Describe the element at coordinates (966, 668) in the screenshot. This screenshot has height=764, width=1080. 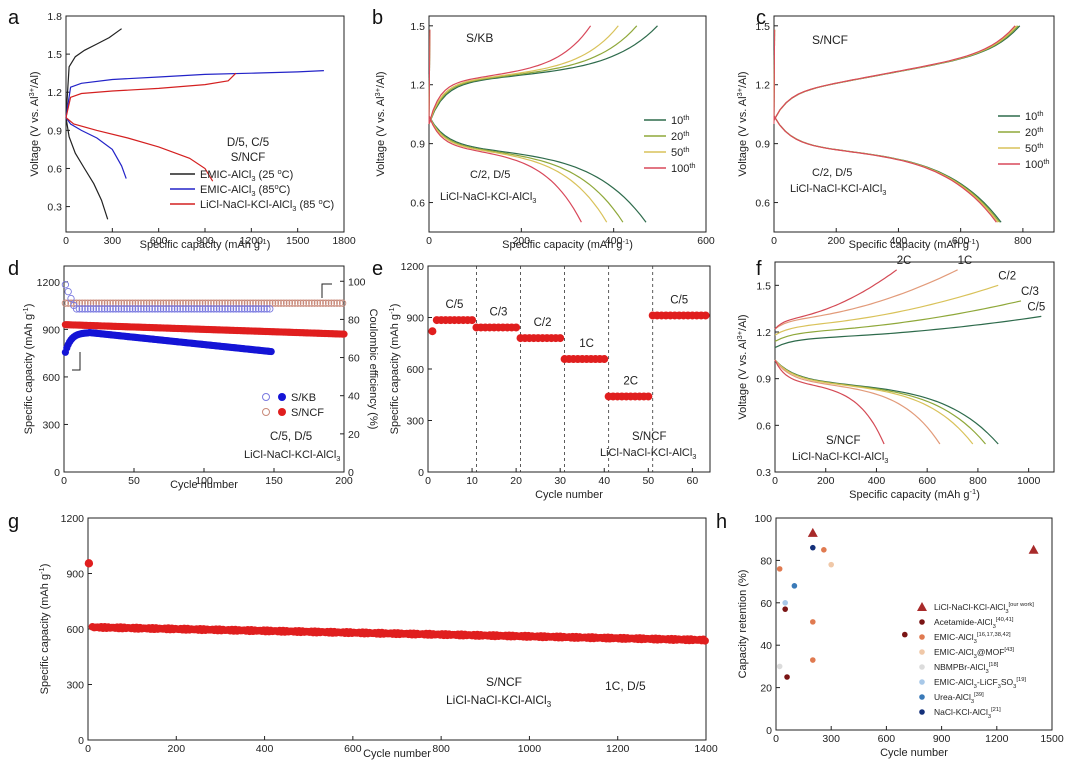
I see `legend-label: NBMPBr-AlCl3[18]` at that location.